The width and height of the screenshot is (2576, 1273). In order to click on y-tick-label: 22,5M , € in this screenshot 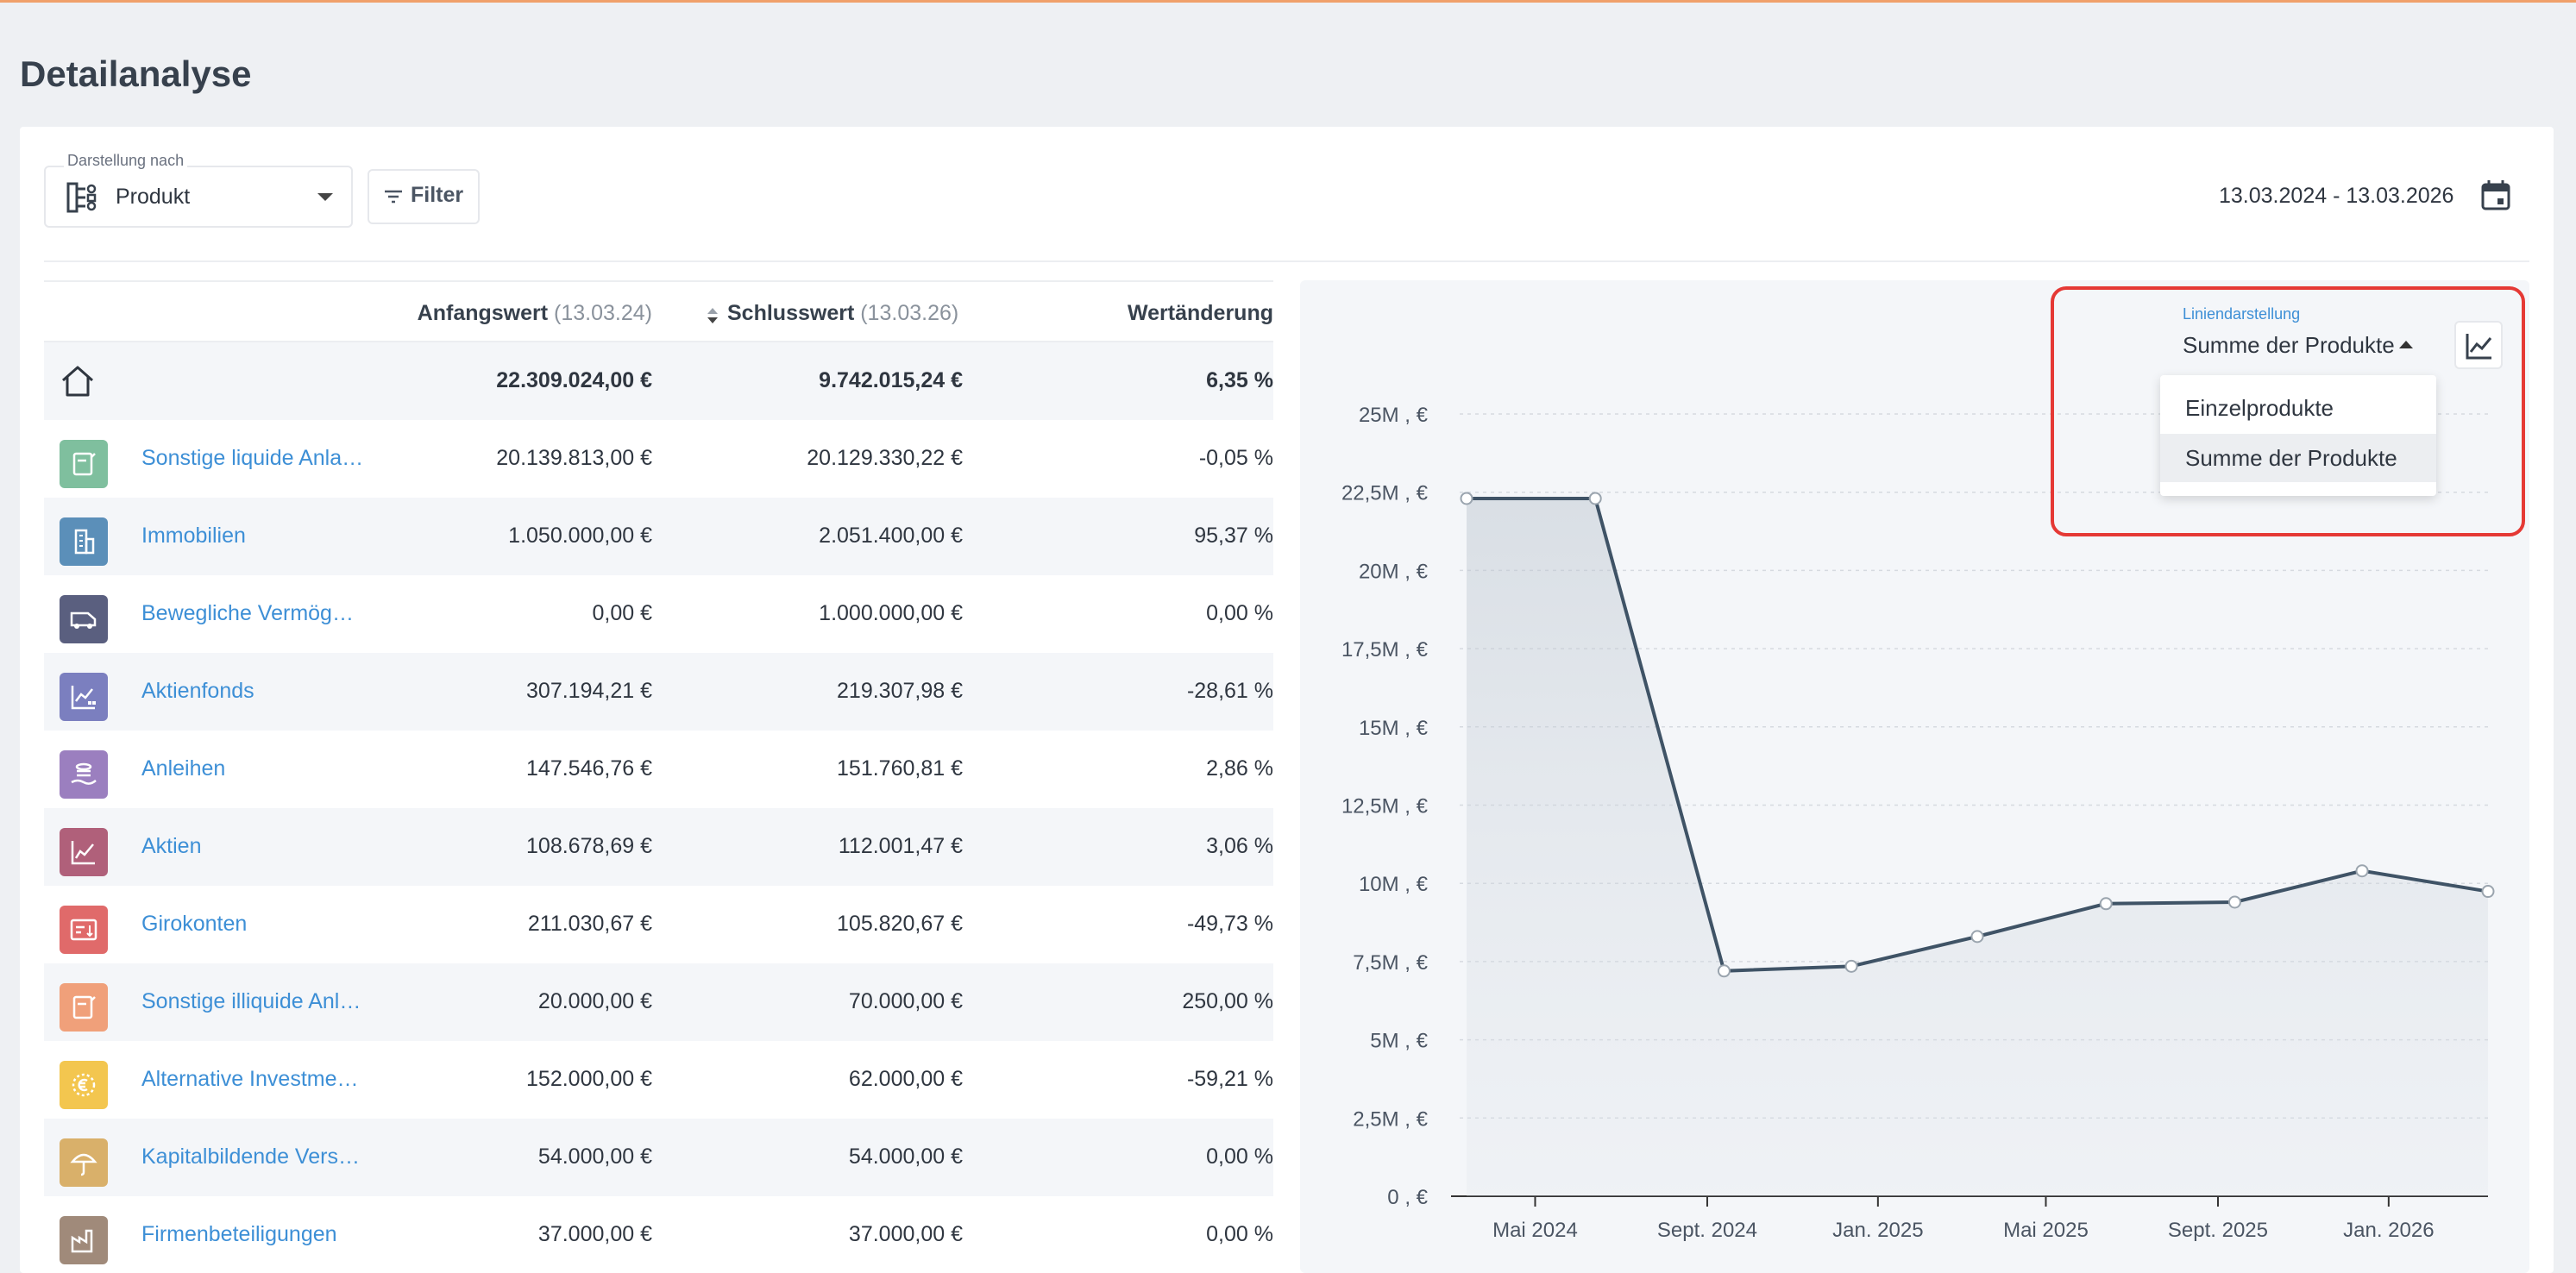, I will do `click(1385, 494)`.